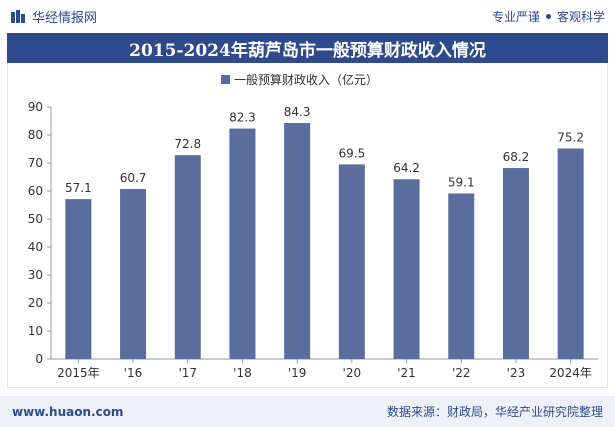  I want to click on separator-dot-icon, so click(548, 16).